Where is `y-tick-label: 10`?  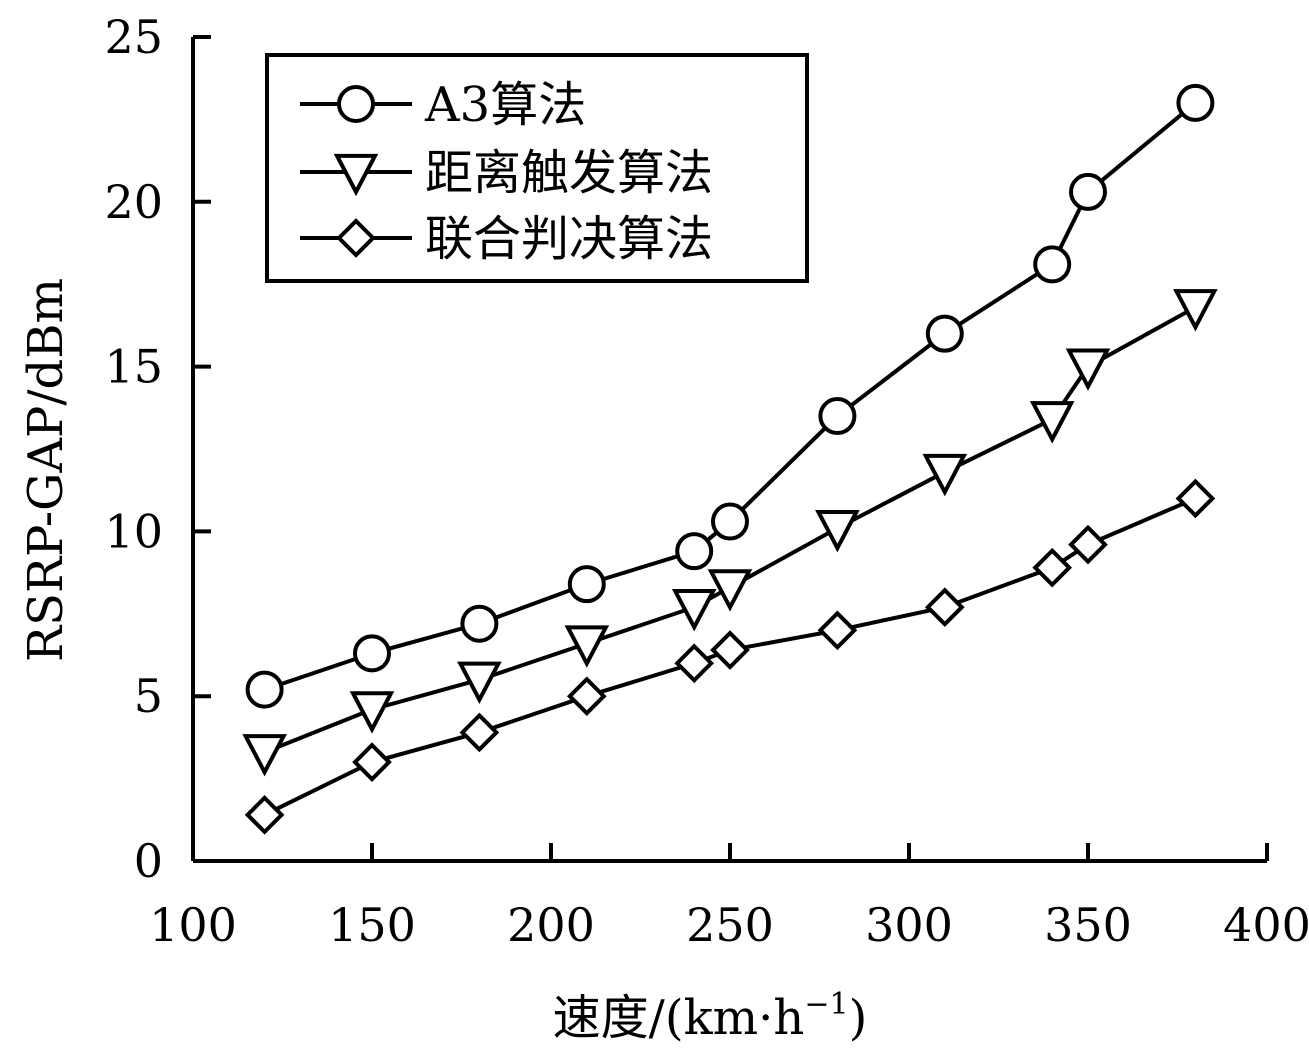 y-tick-label: 10 is located at coordinates (133, 531).